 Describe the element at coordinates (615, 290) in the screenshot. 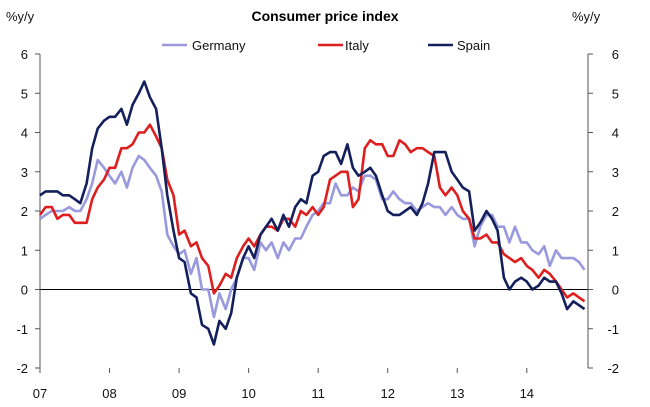

I see `y-tick-label-right: 0` at that location.